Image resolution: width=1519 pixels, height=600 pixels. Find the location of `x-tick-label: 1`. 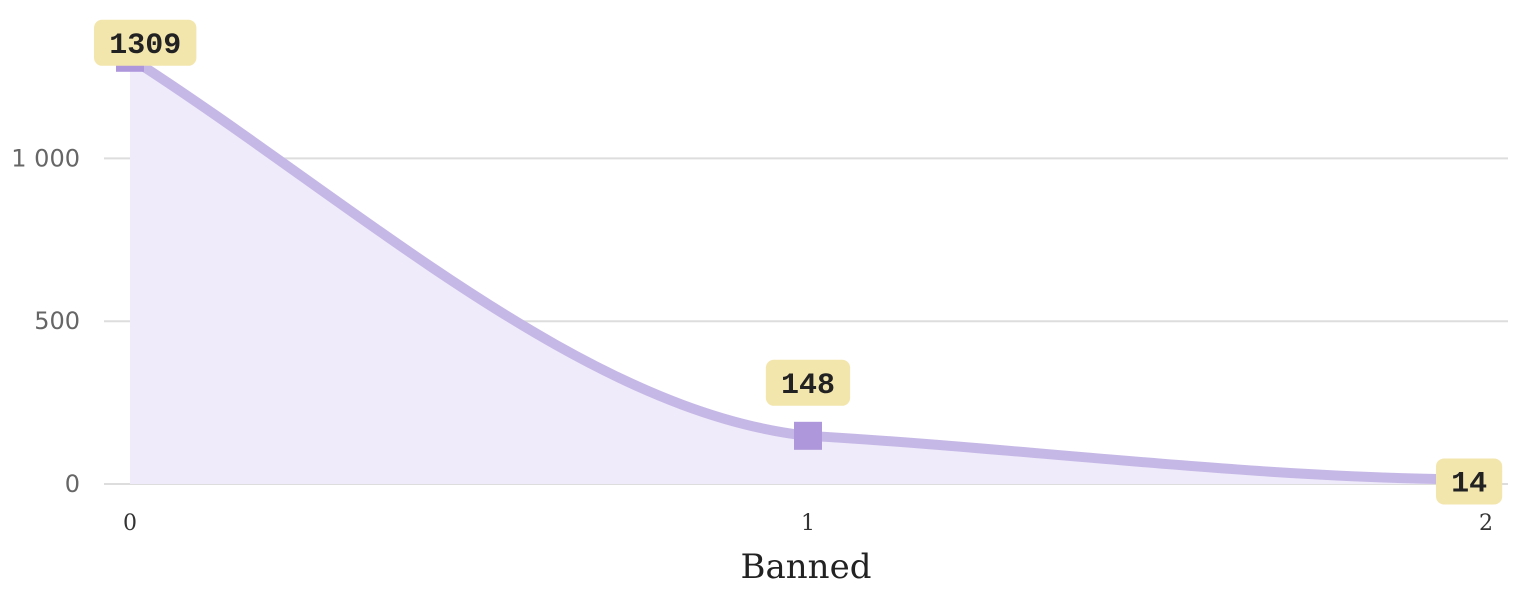

x-tick-label: 1 is located at coordinates (808, 523).